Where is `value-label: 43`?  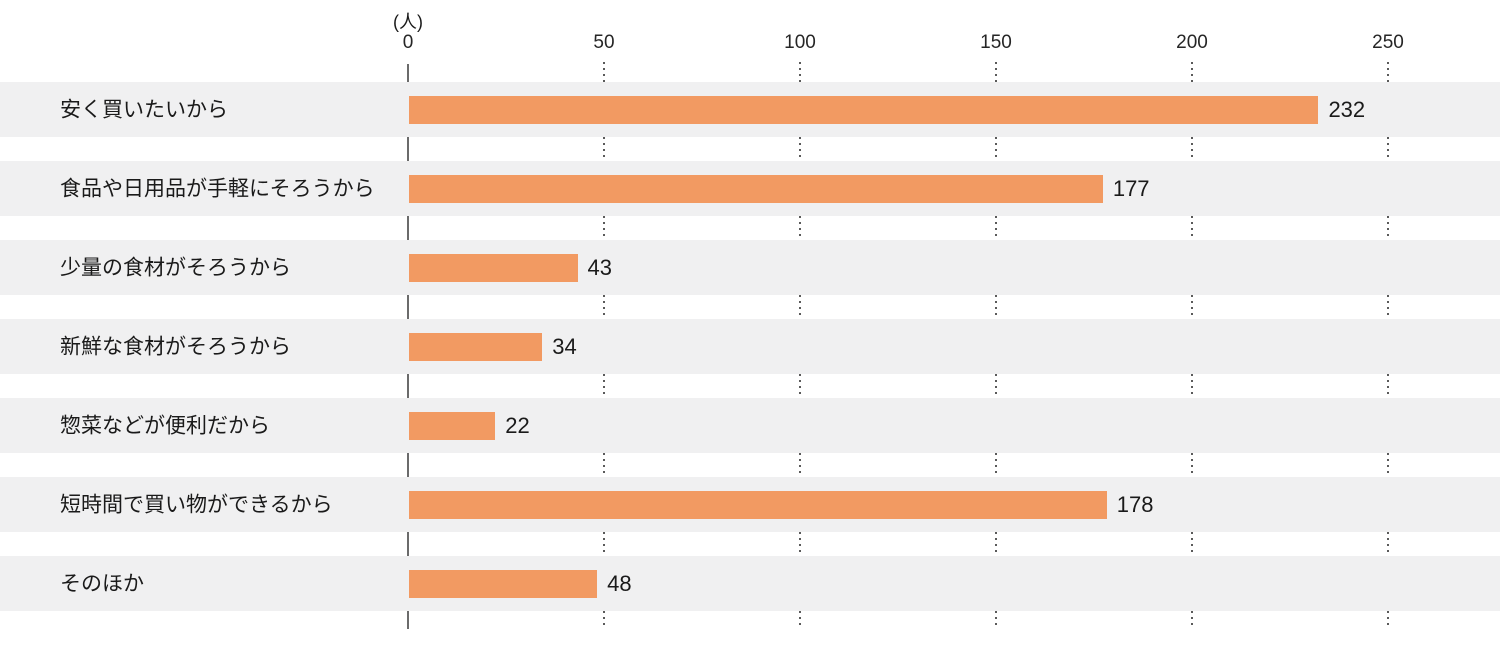
value-label: 43 is located at coordinates (600, 267).